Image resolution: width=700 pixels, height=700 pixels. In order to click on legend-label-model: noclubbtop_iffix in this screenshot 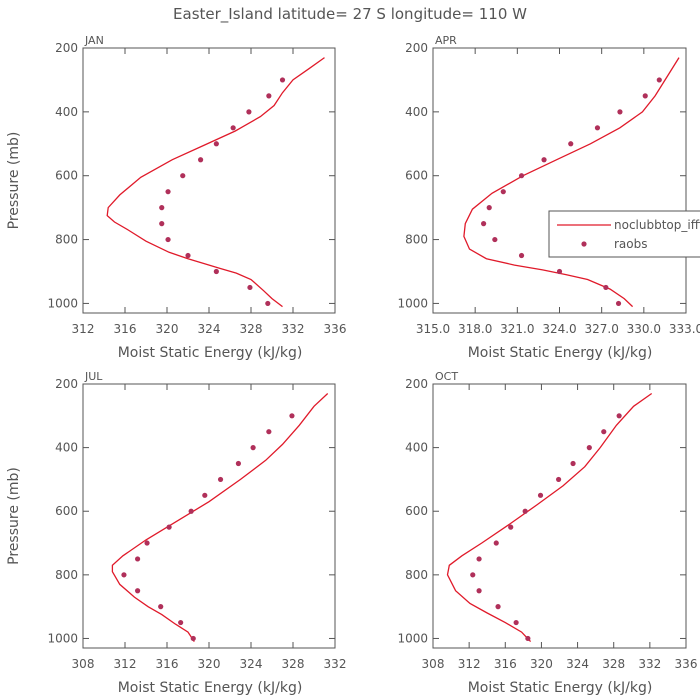, I will do `click(657, 225)`.